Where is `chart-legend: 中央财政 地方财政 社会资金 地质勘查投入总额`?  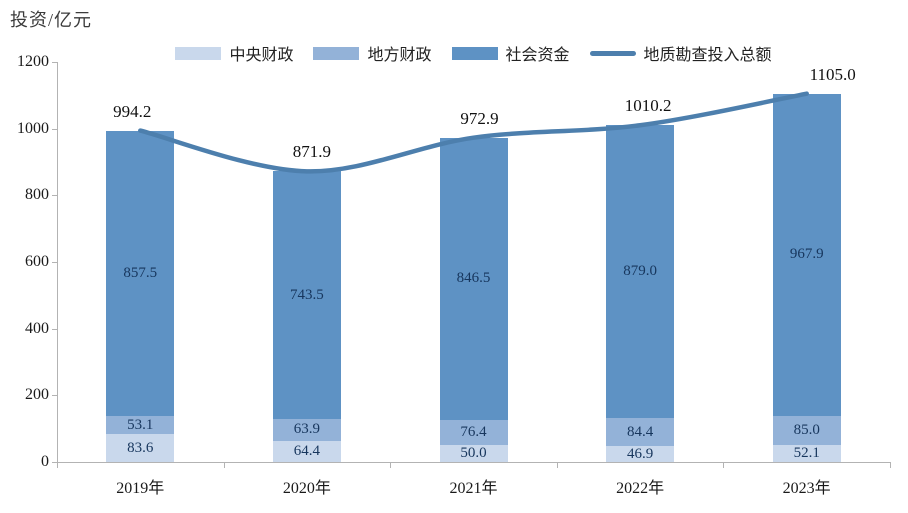
chart-legend: 中央财政 地方财政 社会资金 地质勘查投入总额 is located at coordinates (473, 53).